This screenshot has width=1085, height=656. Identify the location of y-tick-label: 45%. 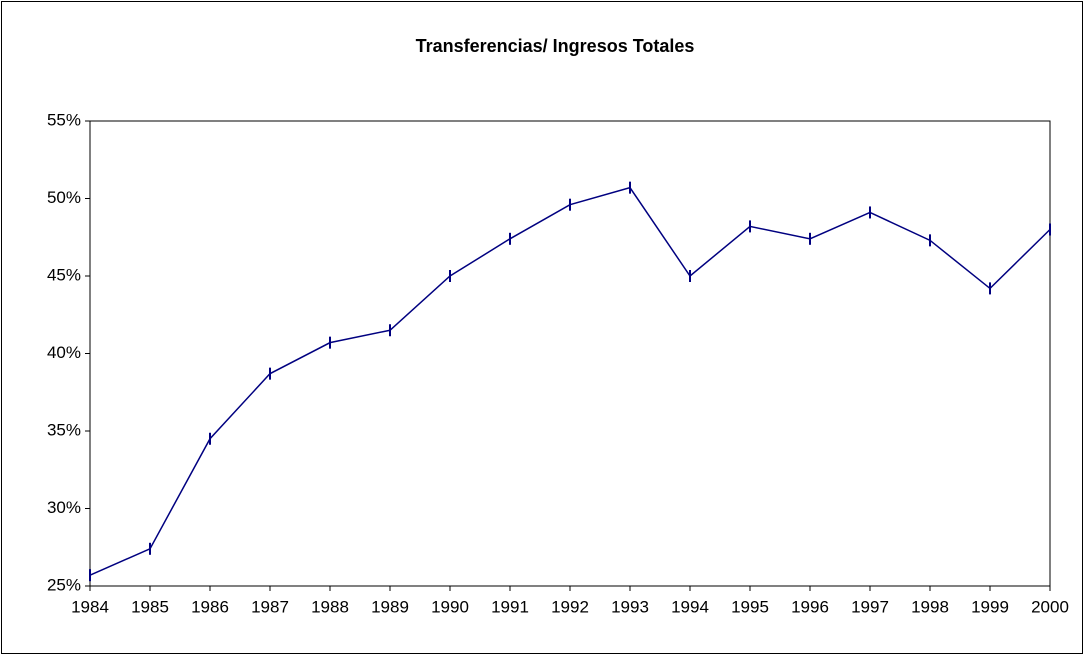
(64, 274).